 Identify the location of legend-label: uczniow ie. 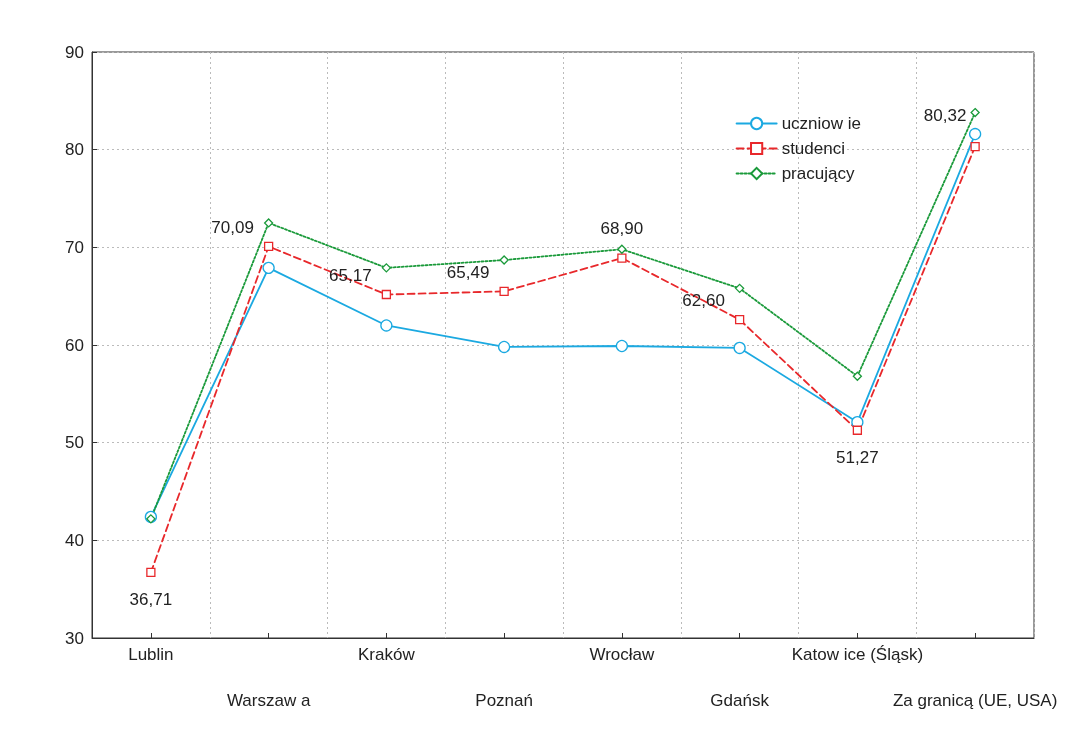
(821, 123).